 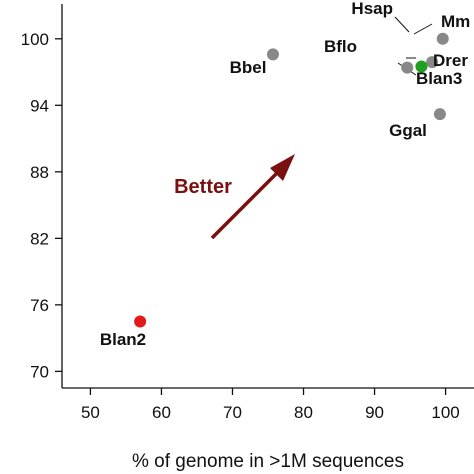 What do you see at coordinates (303, 412) in the screenshot?
I see `x-tick-label: 80` at bounding box center [303, 412].